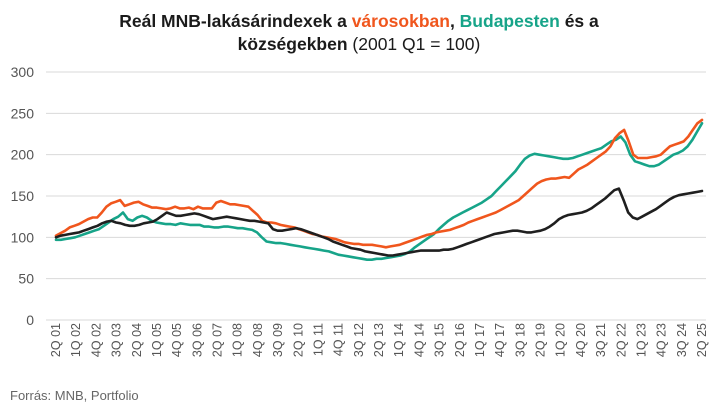  Describe the element at coordinates (480, 340) in the screenshot. I see `x-tick-label: 1Q 17` at that location.